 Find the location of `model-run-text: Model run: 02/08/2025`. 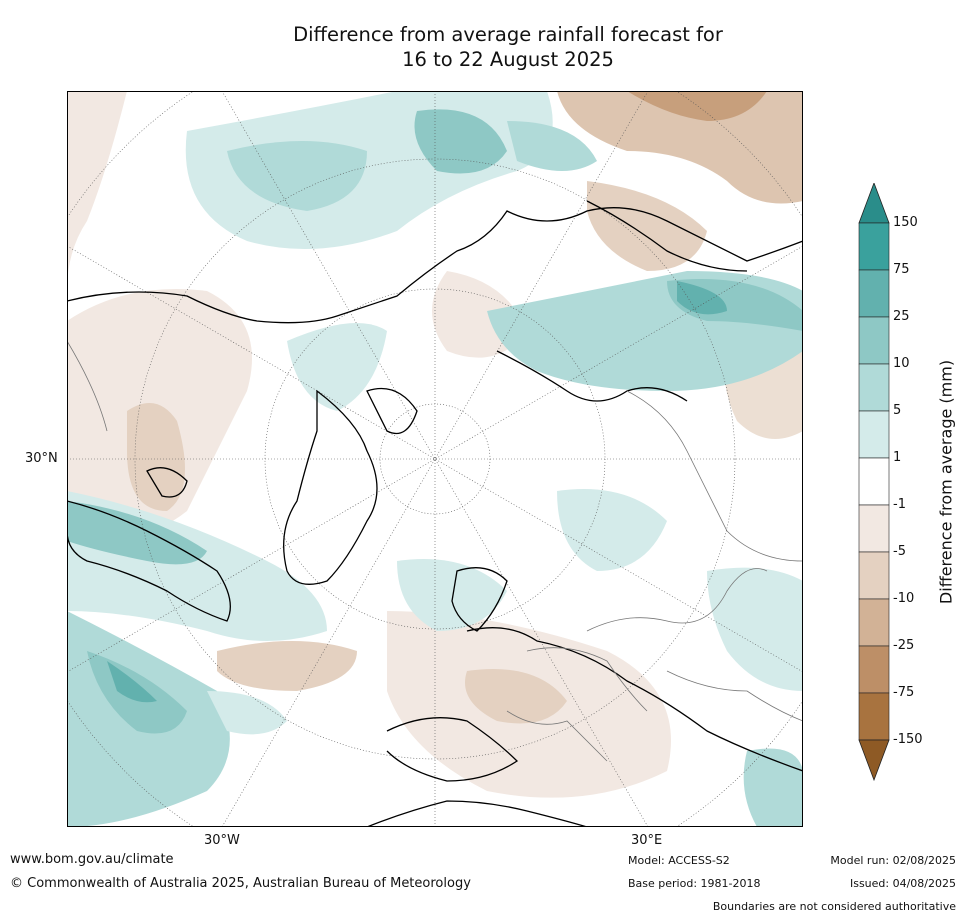

model-run-text: Model run: 02/08/2025 is located at coordinates (893, 860).